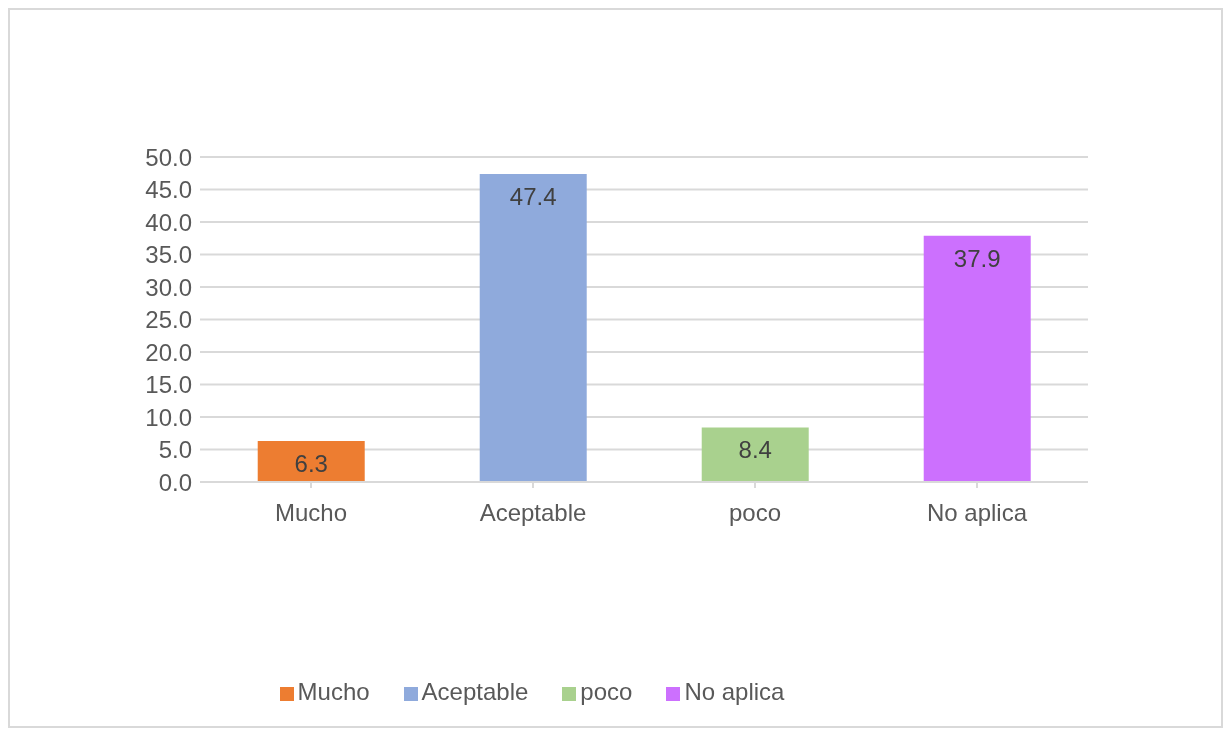  What do you see at coordinates (168, 190) in the screenshot?
I see `y-tick-label: 45.0` at bounding box center [168, 190].